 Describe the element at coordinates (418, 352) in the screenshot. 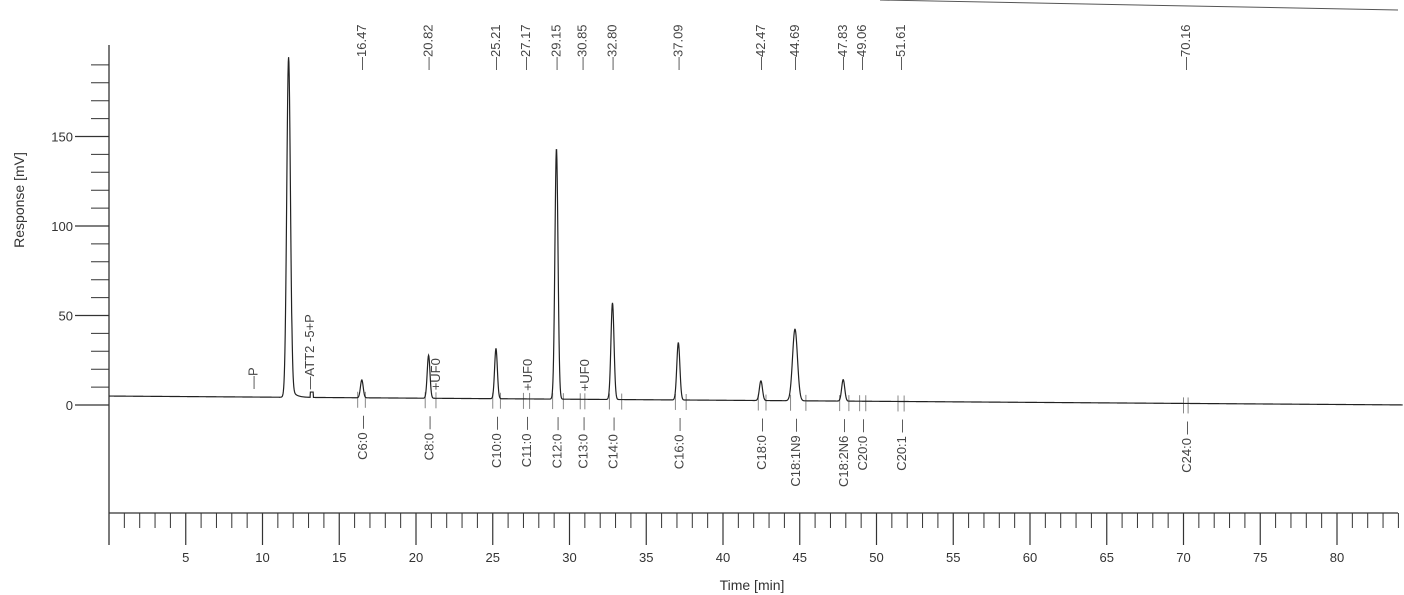

I see `peak-annotations: —P —ATT2 -5+P +UF0 +UF0 +UF0` at that location.